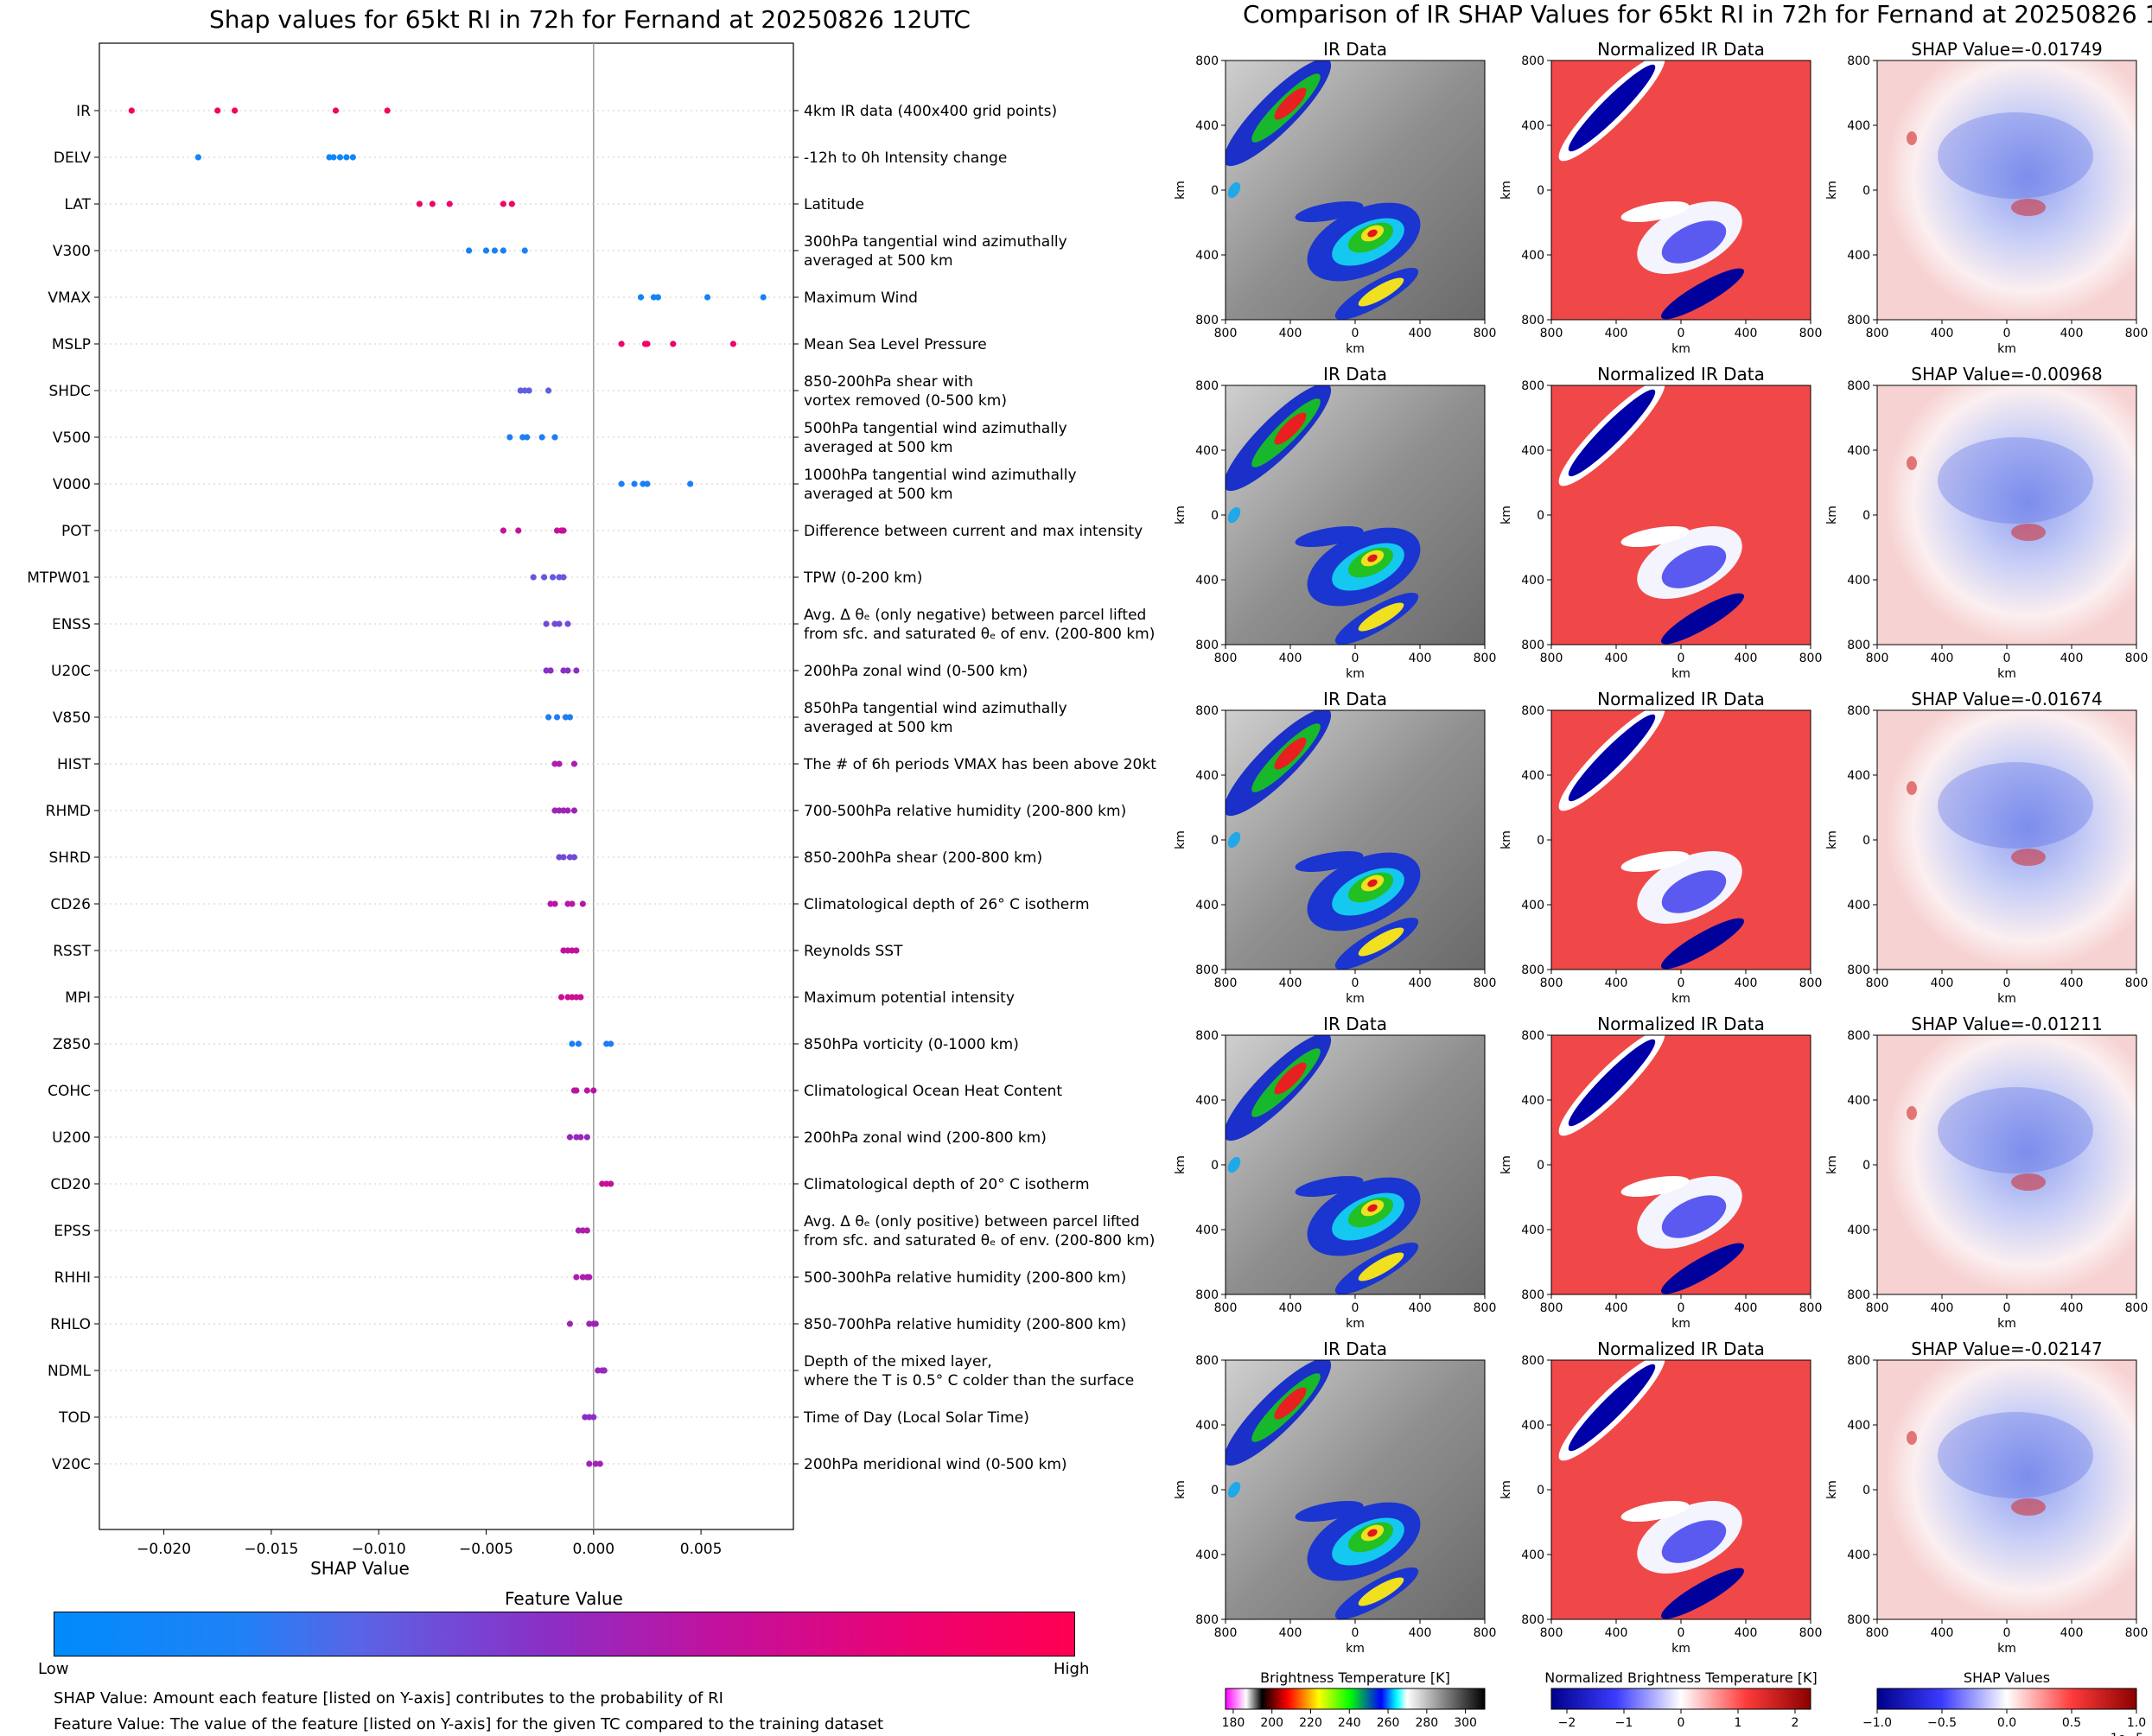 The height and width of the screenshot is (1736, 2152). I want to click on feature-description: Climatological depth of 20° C isotherm, so click(947, 1184).